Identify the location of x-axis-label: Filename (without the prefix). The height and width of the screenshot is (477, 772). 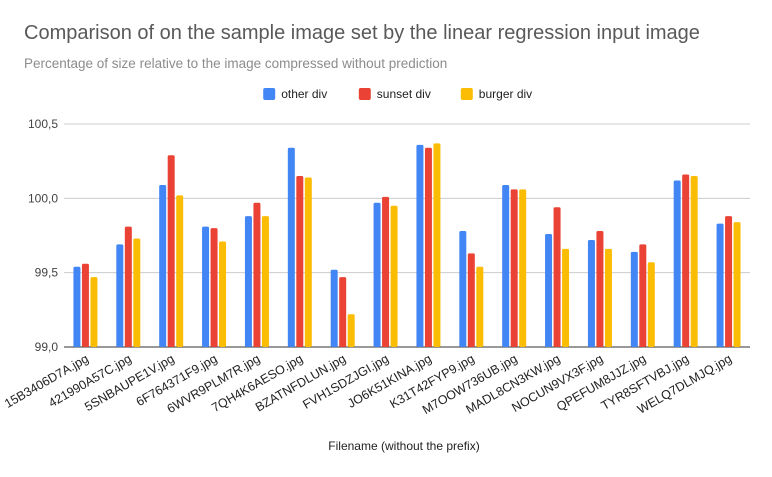
(403, 446).